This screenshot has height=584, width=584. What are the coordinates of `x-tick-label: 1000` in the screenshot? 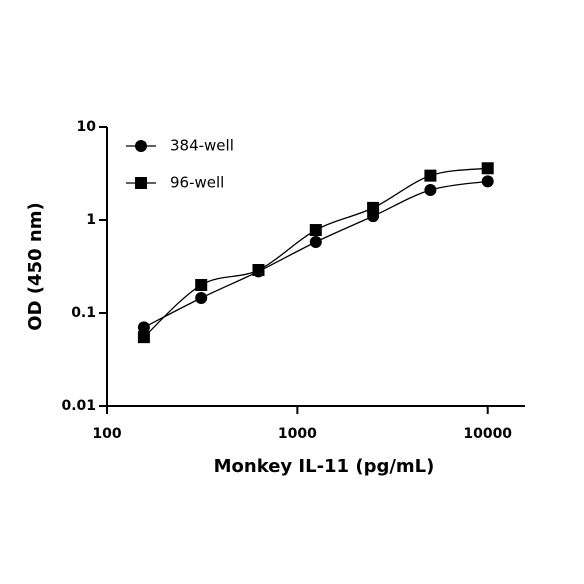 It's located at (297, 434).